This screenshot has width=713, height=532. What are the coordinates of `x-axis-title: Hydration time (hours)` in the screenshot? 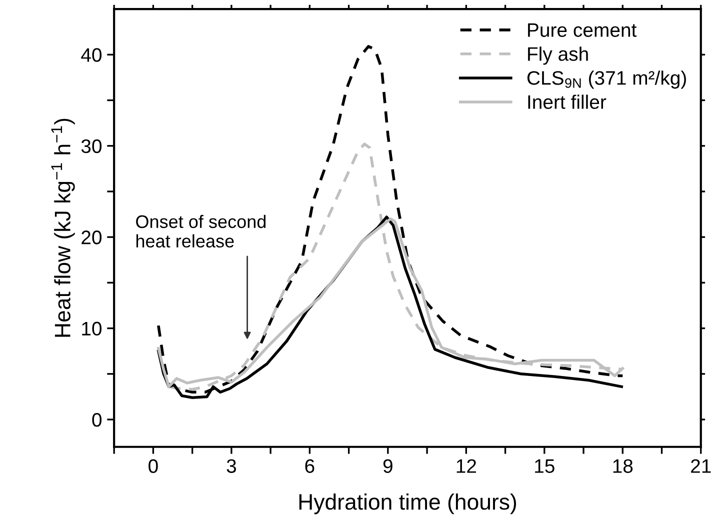 It's located at (407, 503).